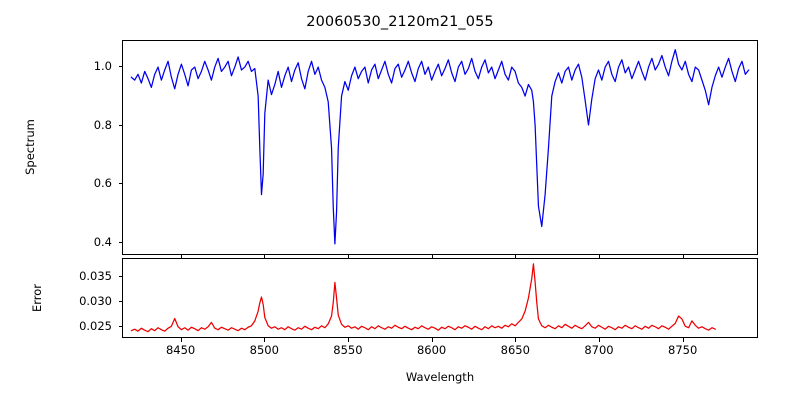  I want to click on x-tick-label: 8500, so click(264, 350).